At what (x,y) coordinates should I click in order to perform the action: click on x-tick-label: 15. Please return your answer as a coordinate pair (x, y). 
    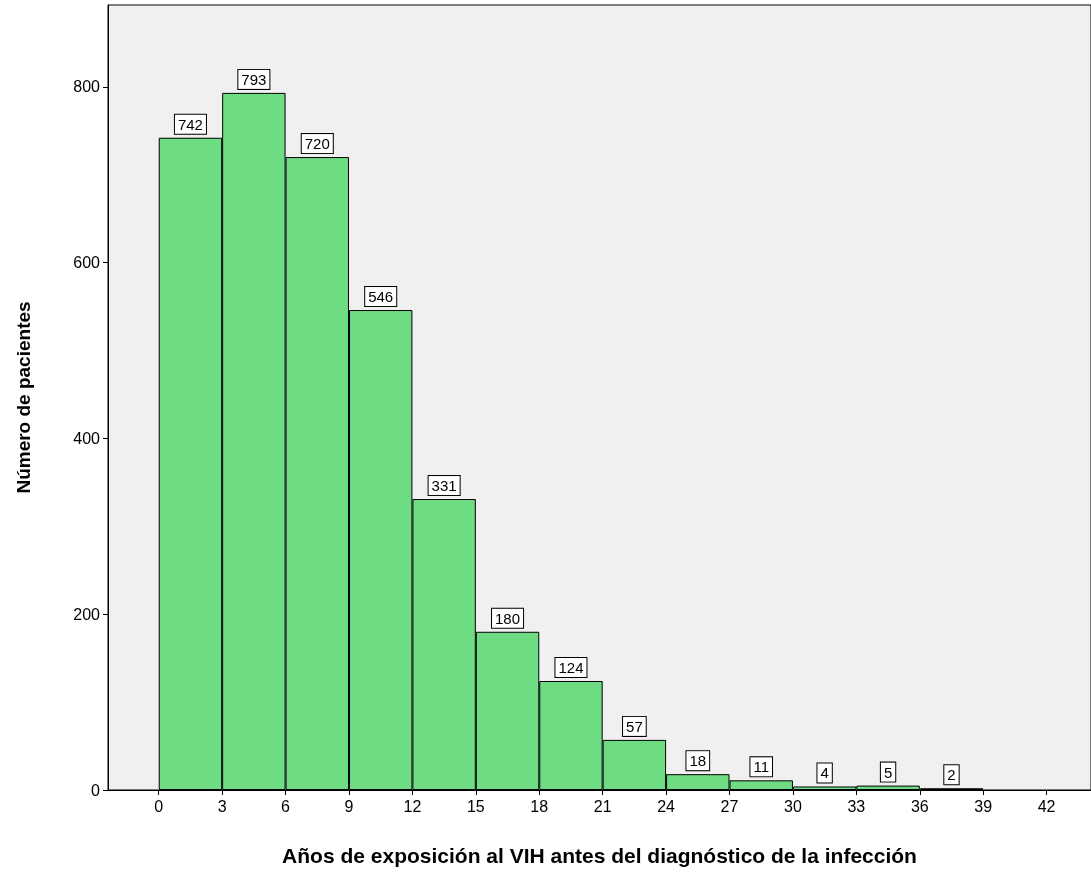
    Looking at the image, I should click on (475, 806).